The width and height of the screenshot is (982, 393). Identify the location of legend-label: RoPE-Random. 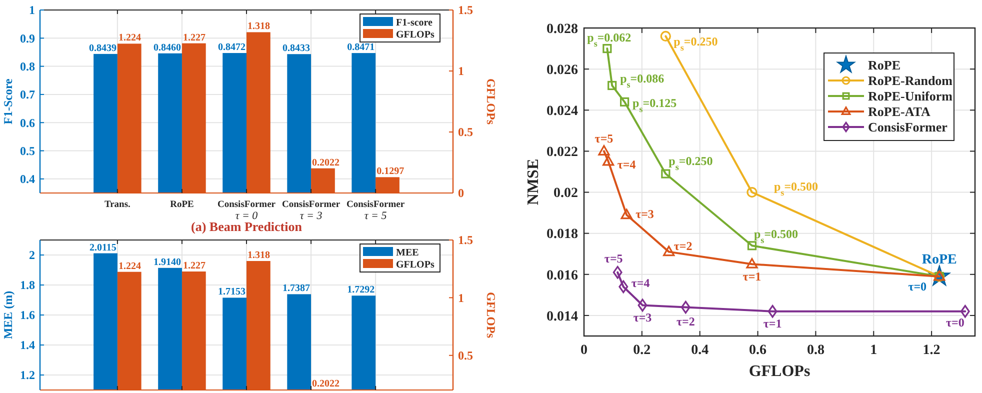
(910, 80).